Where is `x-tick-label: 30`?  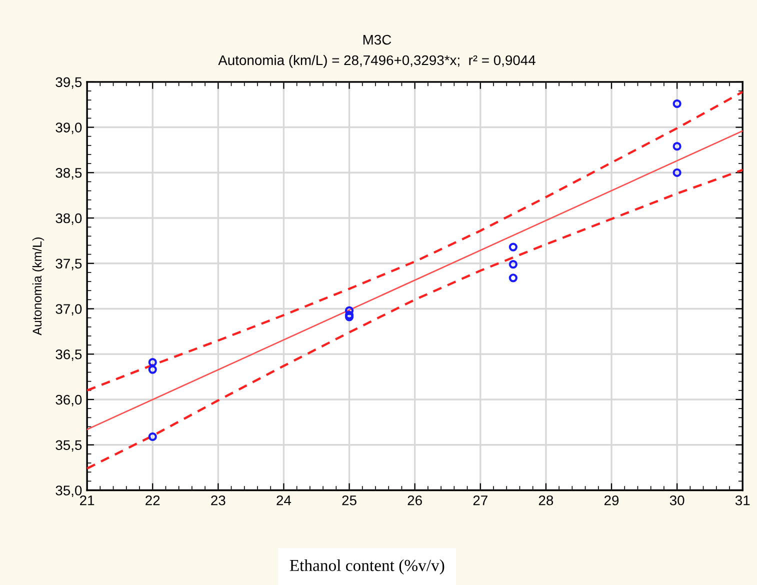 x-tick-label: 30 is located at coordinates (677, 500).